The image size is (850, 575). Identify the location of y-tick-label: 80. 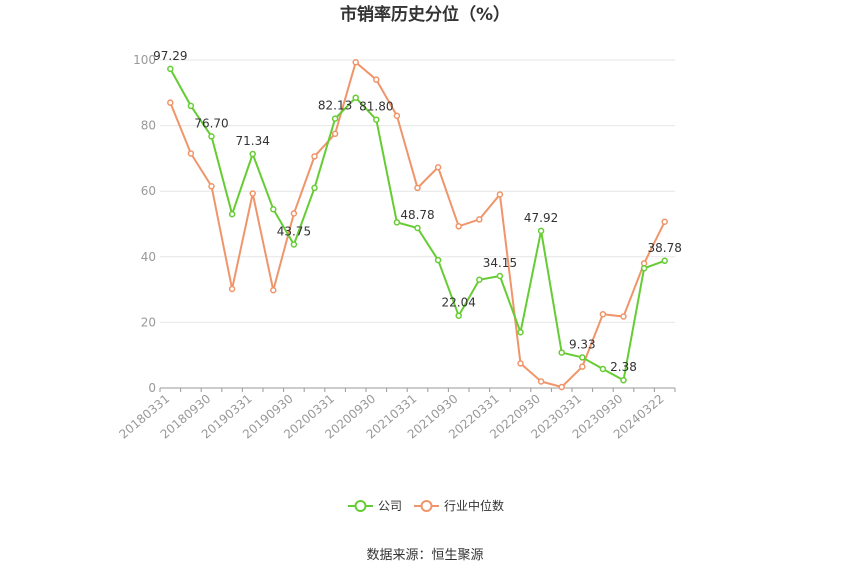
(148, 126).